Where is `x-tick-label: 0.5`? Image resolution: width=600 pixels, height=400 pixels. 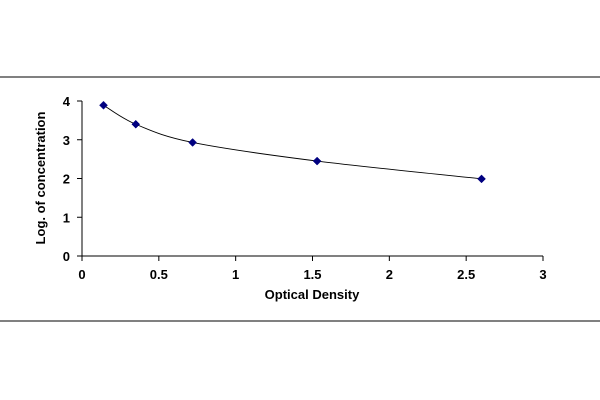 x-tick-label: 0.5 is located at coordinates (159, 274).